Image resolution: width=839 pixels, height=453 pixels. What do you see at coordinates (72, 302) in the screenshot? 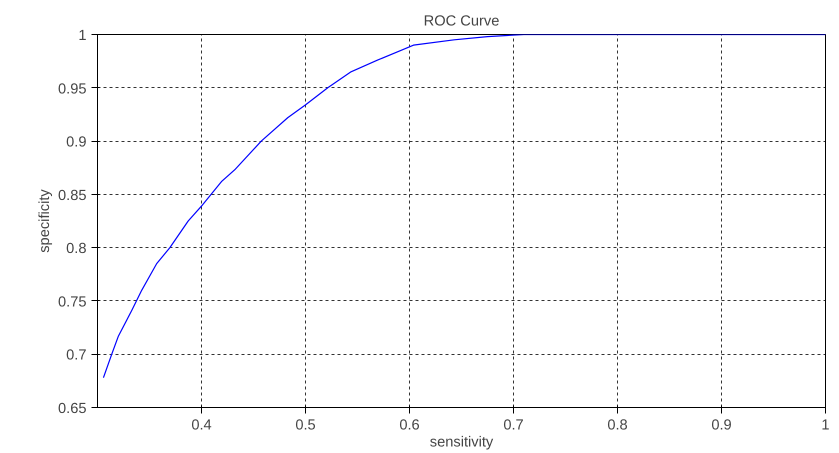
I see `y-tick-label: 0.75` at bounding box center [72, 302].